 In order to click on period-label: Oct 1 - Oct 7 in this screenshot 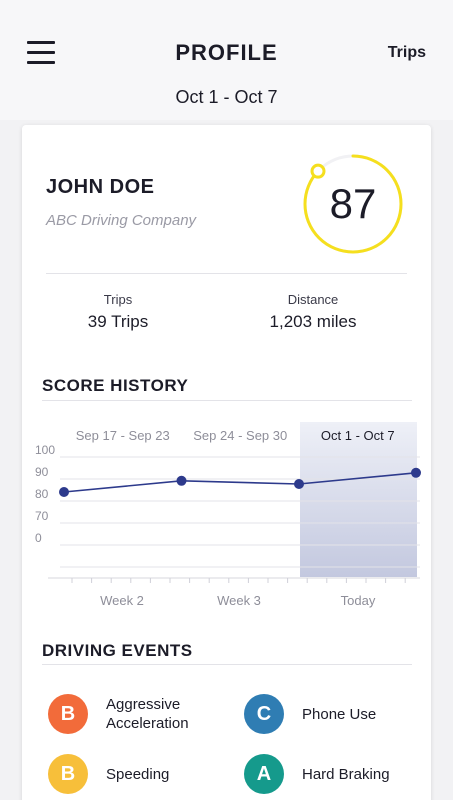, I will do `click(358, 435)`.